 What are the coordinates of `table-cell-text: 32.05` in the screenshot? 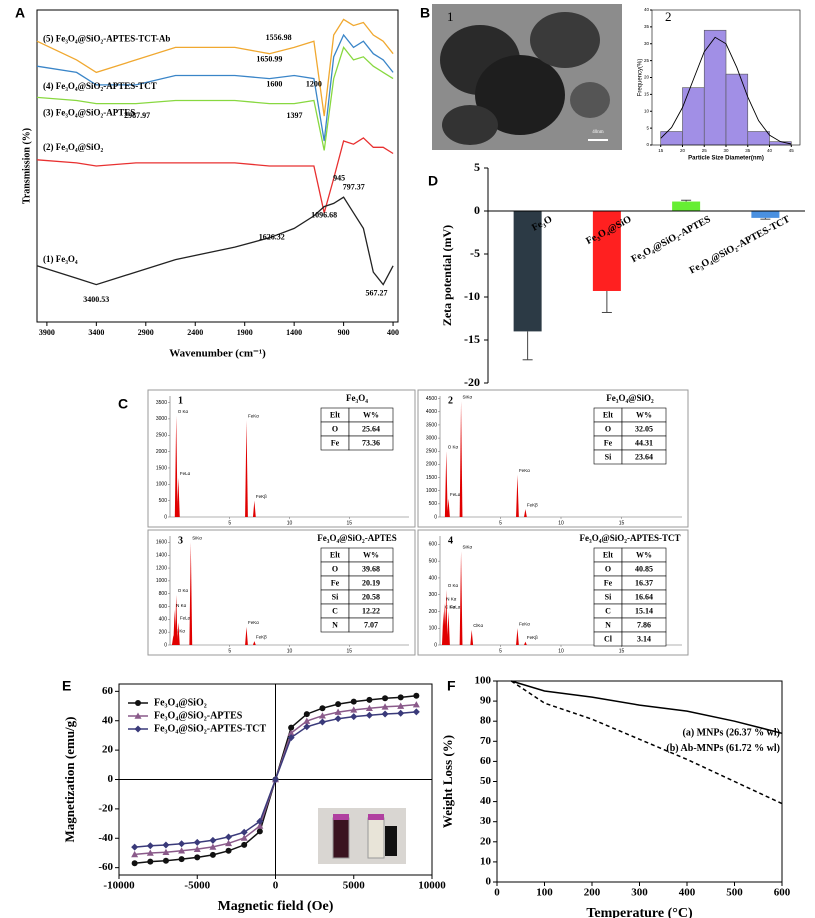 It's located at (644, 428).